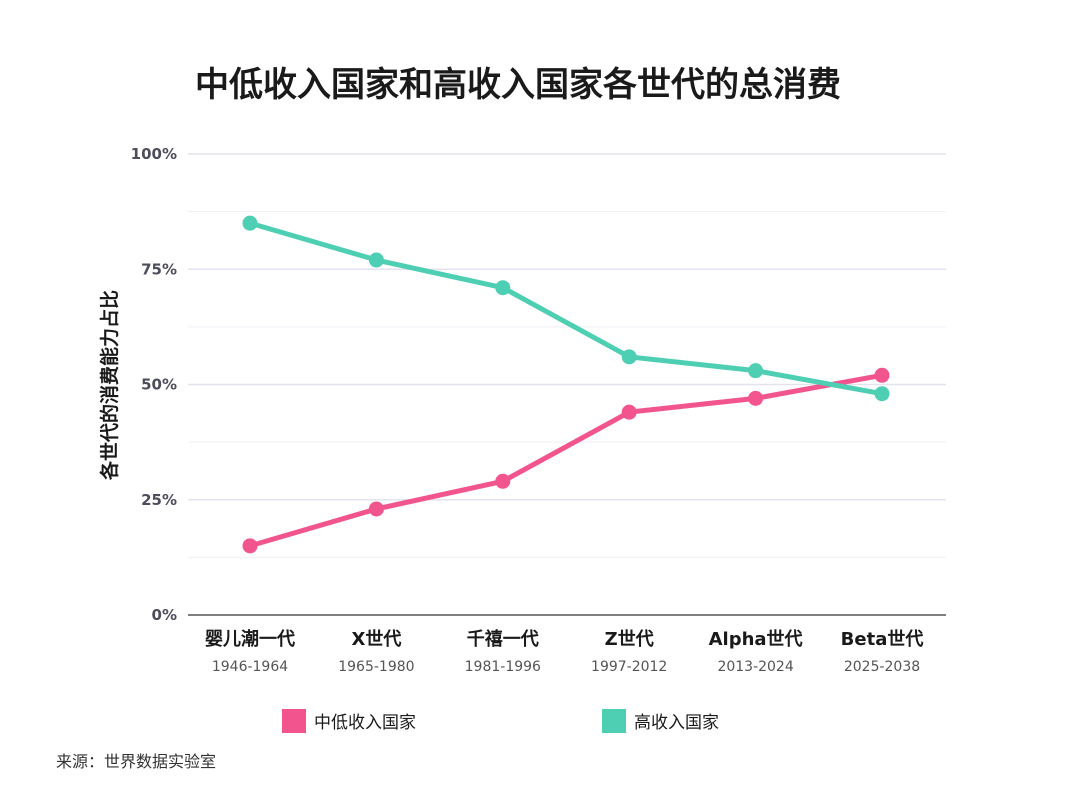  What do you see at coordinates (154, 154) in the screenshot?
I see `y-tick-label: 100%` at bounding box center [154, 154].